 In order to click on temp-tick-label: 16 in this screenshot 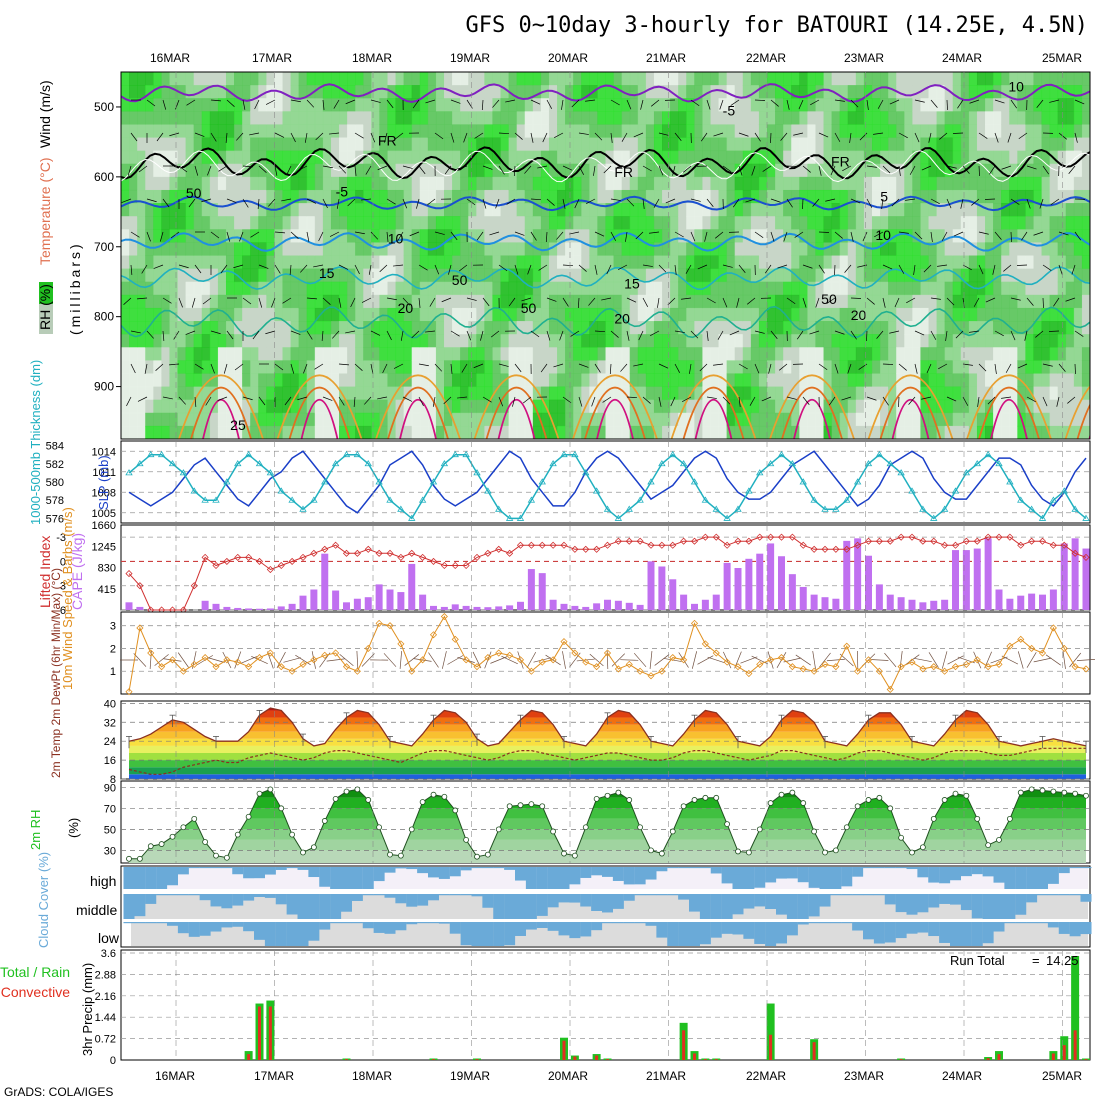, I will do `click(110, 761)`.